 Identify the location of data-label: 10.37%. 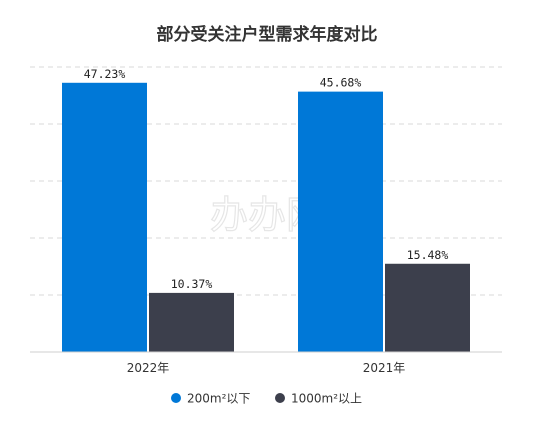
(192, 284).